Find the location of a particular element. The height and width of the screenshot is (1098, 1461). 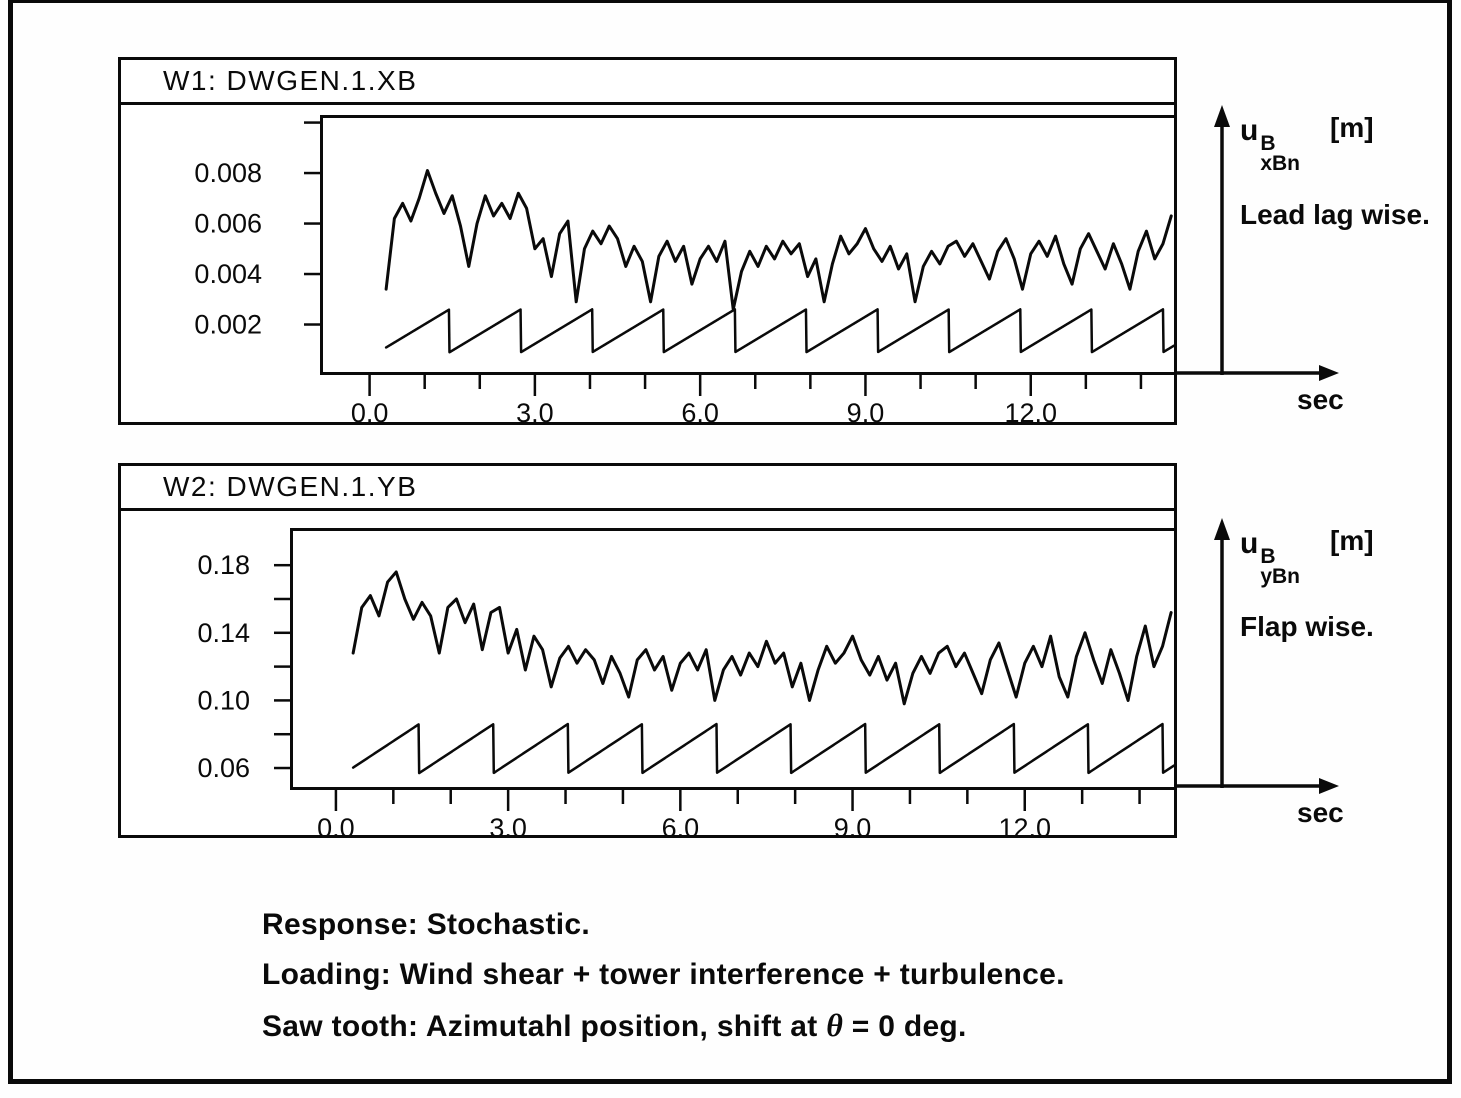

svg-text: 0.06 is located at coordinates (223, 768).